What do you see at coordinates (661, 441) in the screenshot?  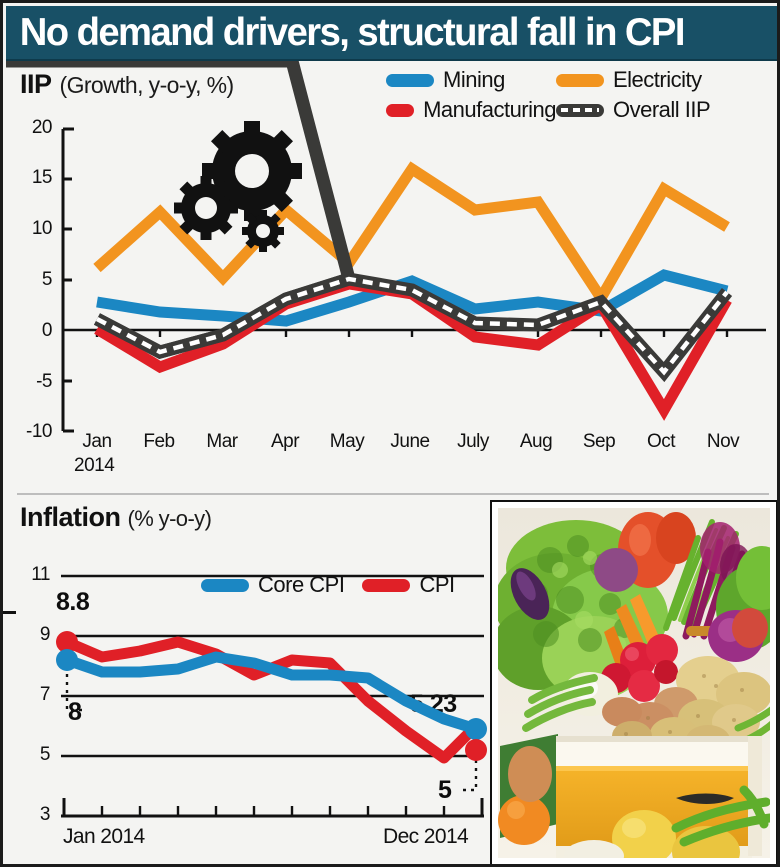 I see `iip-xtick-oct: Oct` at bounding box center [661, 441].